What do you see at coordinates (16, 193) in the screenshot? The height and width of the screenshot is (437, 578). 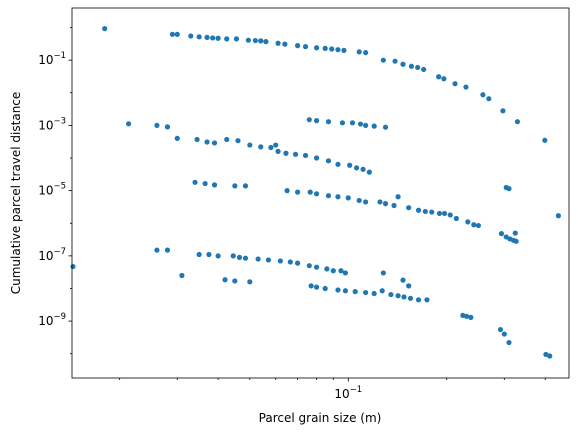 I see `y-axis-label: Cumulative parcel travel distance` at bounding box center [16, 193].